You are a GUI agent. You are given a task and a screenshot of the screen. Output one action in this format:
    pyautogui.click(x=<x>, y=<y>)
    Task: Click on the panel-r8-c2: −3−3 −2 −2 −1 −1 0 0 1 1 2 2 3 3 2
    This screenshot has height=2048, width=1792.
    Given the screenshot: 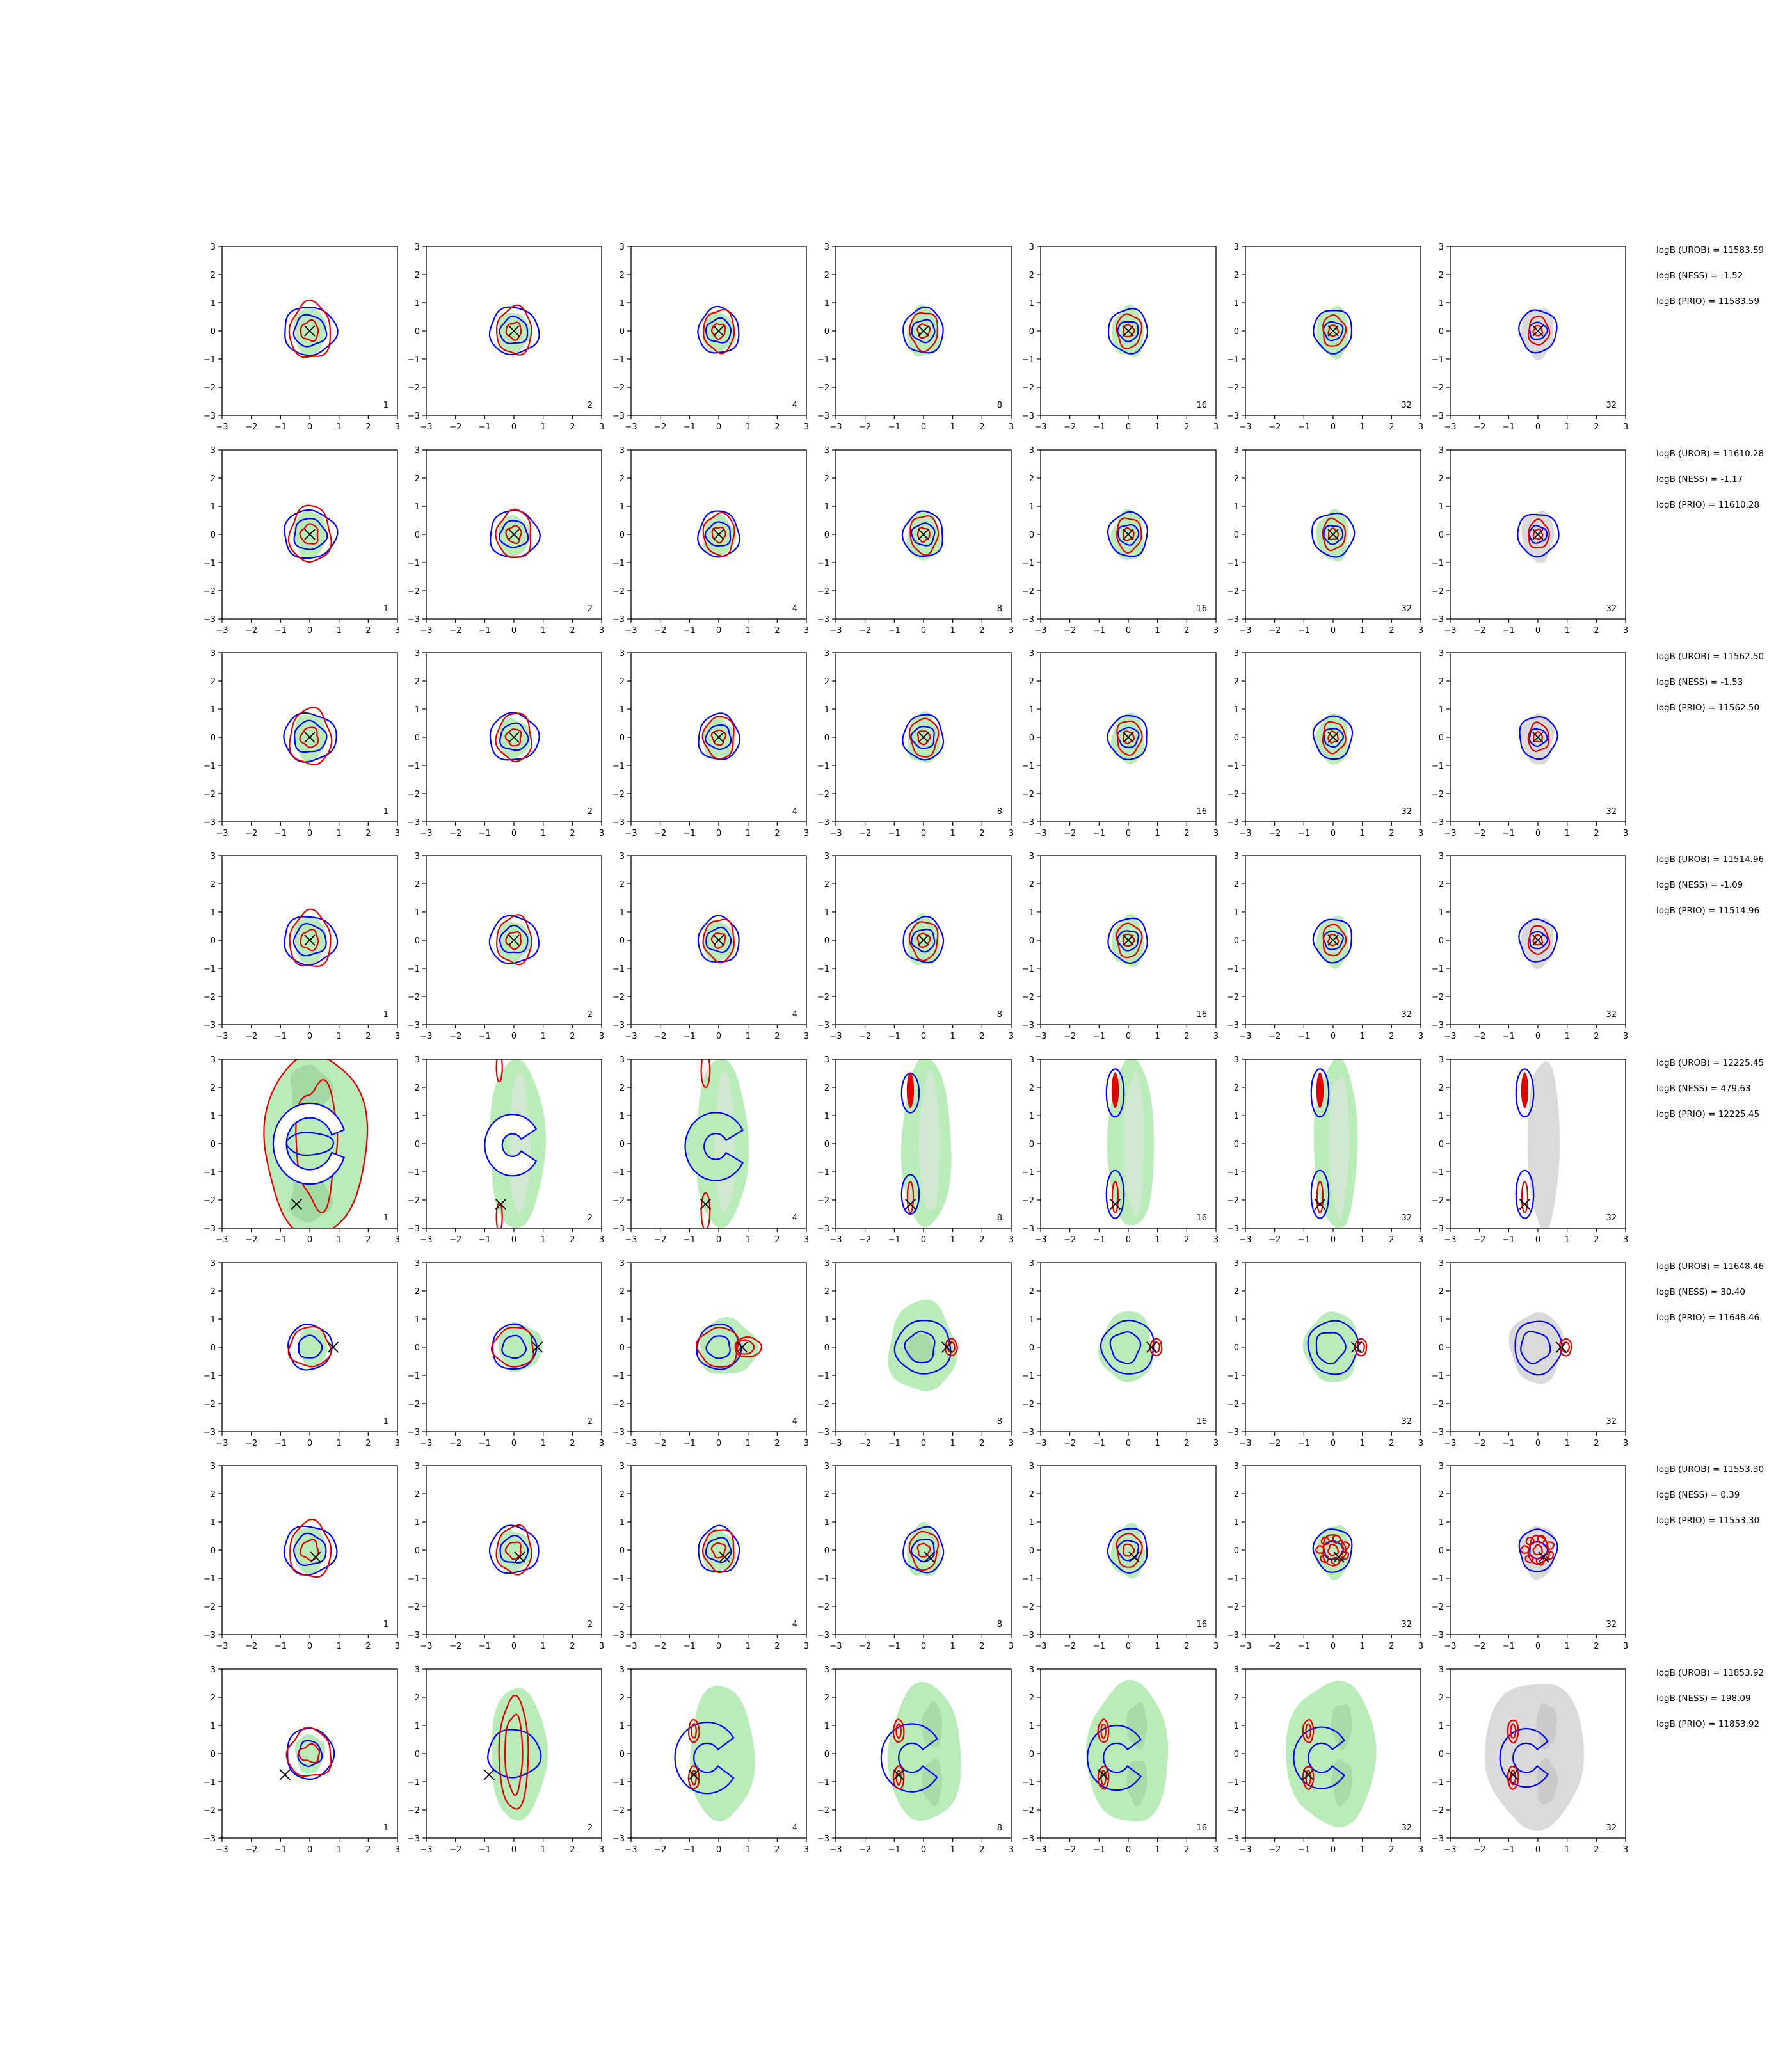 What is the action you would take?
    pyautogui.click(x=506, y=1760)
    